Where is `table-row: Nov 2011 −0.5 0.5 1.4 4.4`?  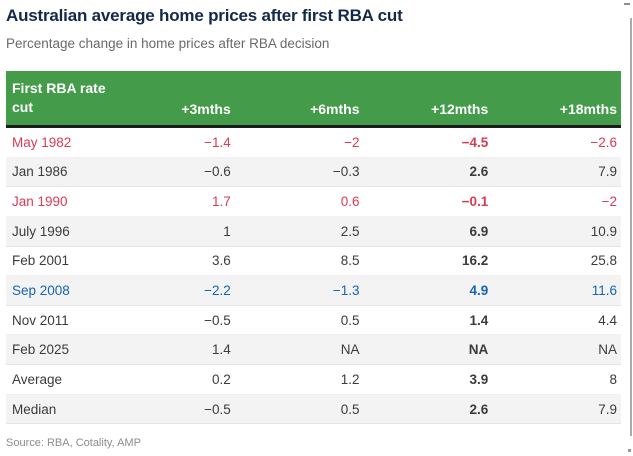
table-row: Nov 2011 −0.5 0.5 1.4 4.4 is located at coordinates (313, 321).